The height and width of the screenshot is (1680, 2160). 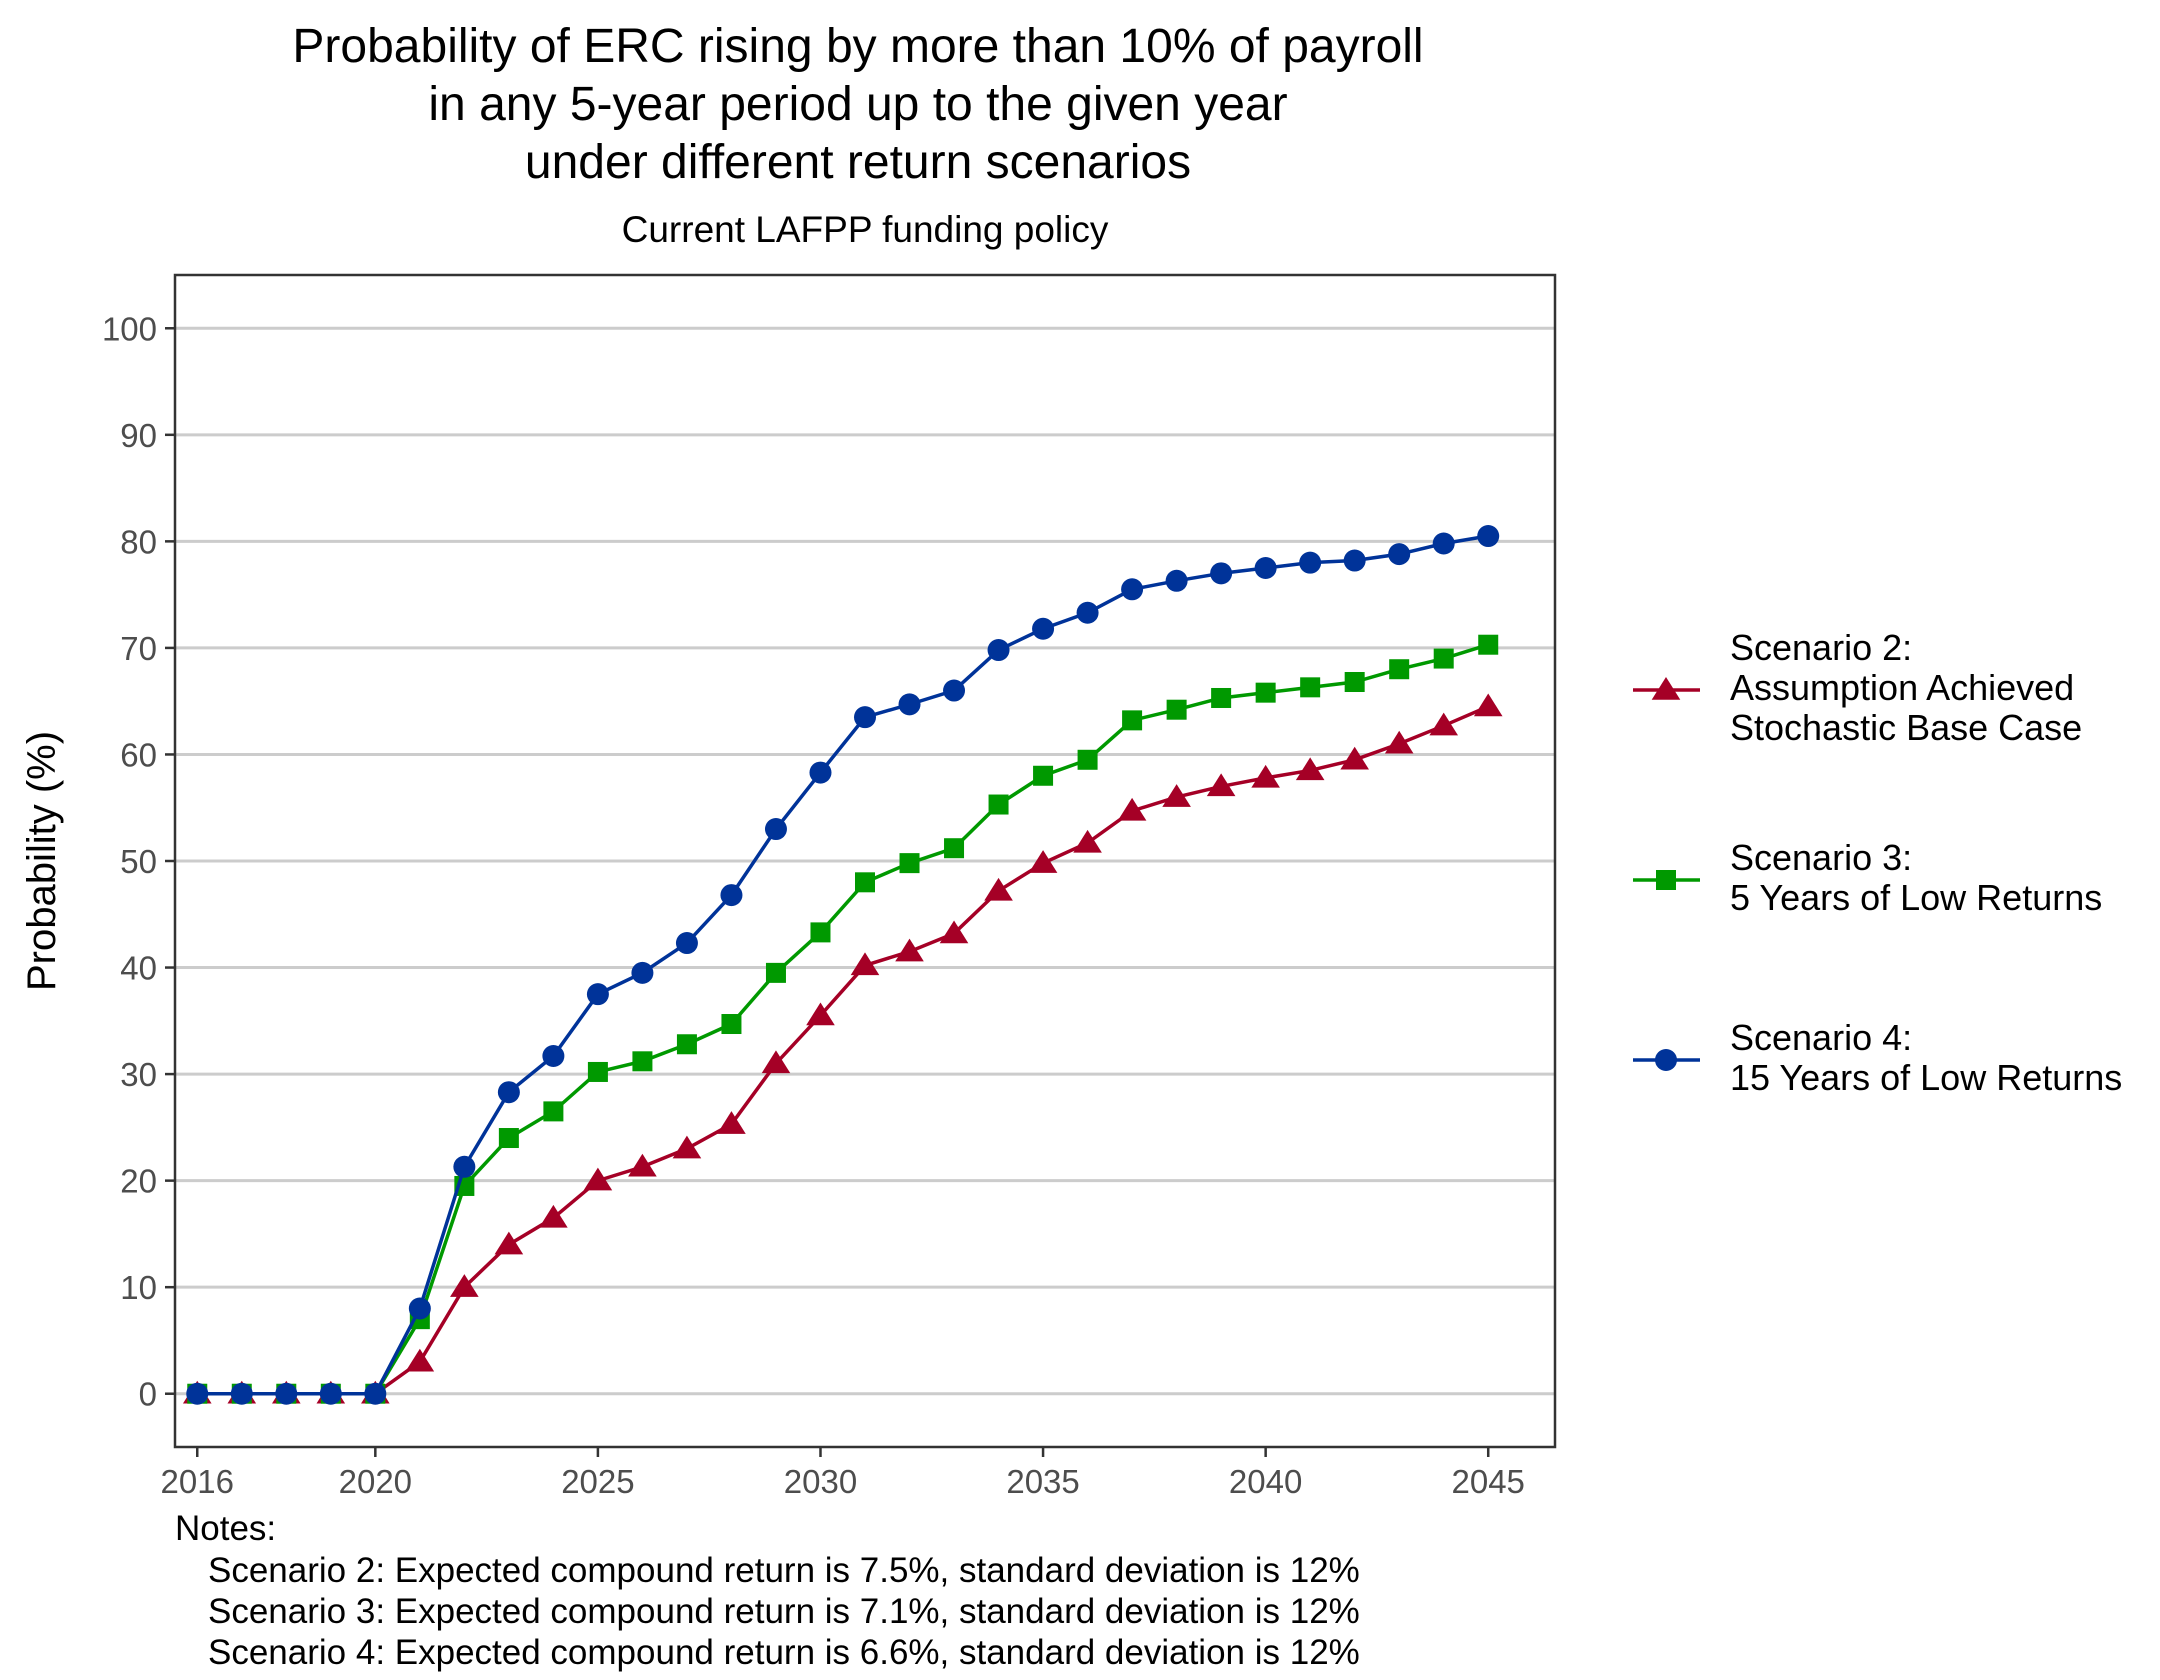 I want to click on legend-item: Scenario 3: 5 Years of Low Returns, so click(x=1867, y=877).